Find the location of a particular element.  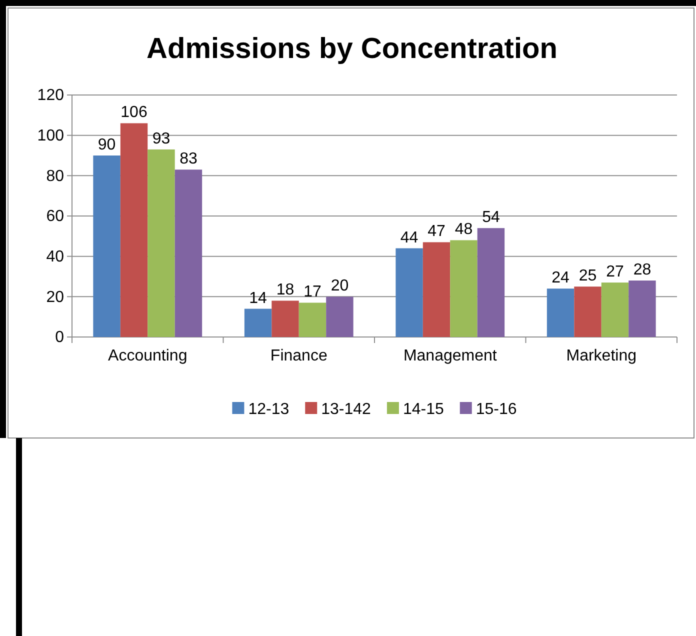

y-tick-label: 60 is located at coordinates (55, 217).